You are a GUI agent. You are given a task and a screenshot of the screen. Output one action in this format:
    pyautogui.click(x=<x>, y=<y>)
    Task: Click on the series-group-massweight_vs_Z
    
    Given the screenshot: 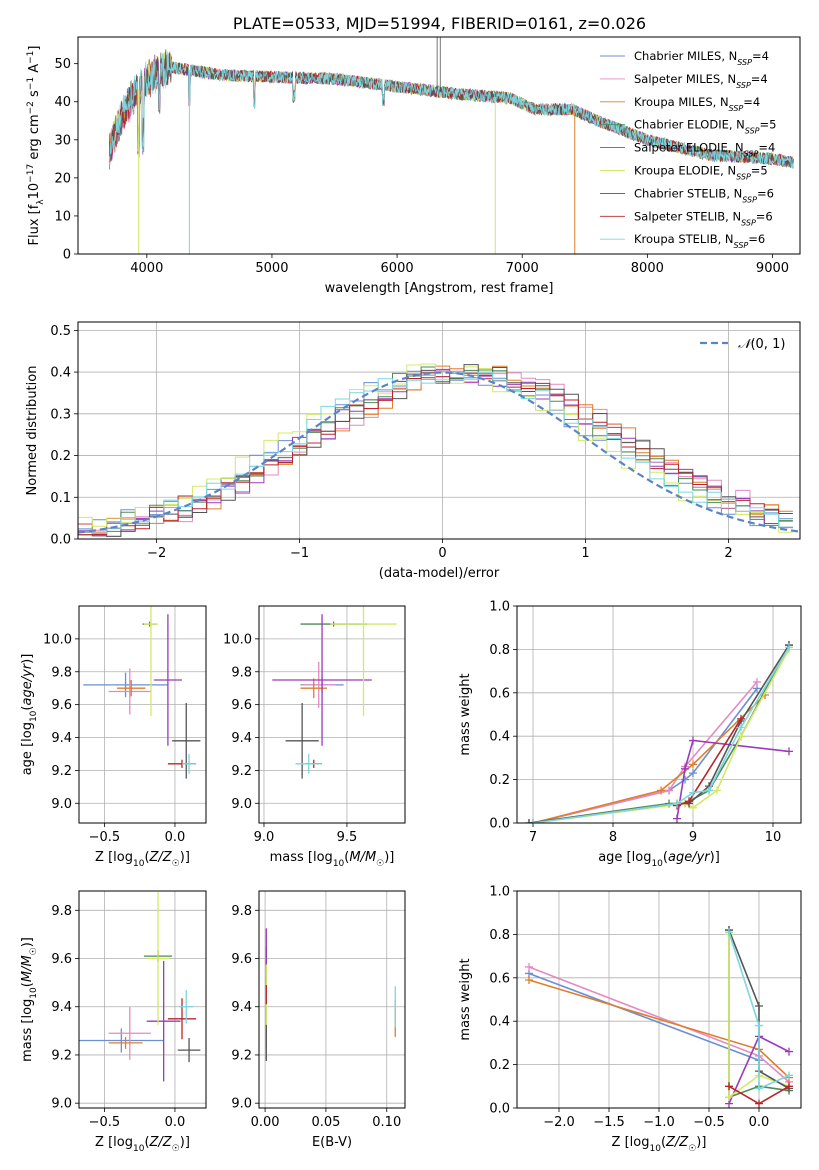 What is the action you would take?
    pyautogui.click(x=659, y=1017)
    